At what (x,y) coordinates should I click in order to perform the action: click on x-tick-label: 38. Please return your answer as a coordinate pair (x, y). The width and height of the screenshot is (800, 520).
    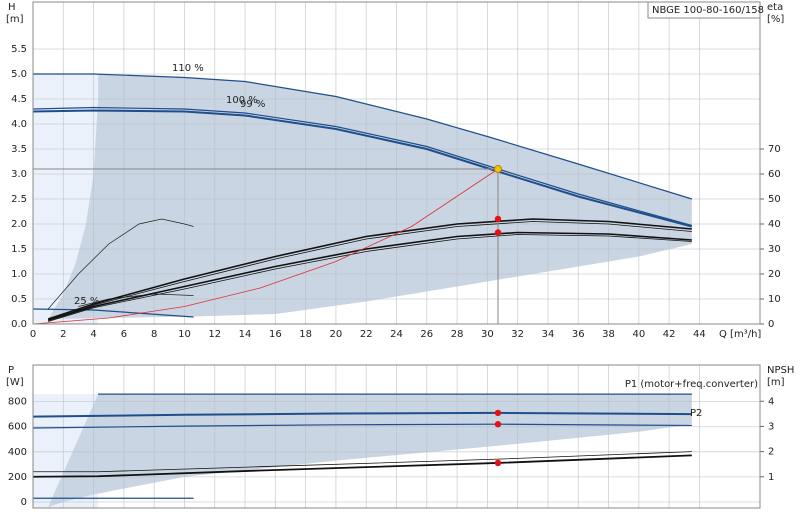
    Looking at the image, I should click on (608, 334).